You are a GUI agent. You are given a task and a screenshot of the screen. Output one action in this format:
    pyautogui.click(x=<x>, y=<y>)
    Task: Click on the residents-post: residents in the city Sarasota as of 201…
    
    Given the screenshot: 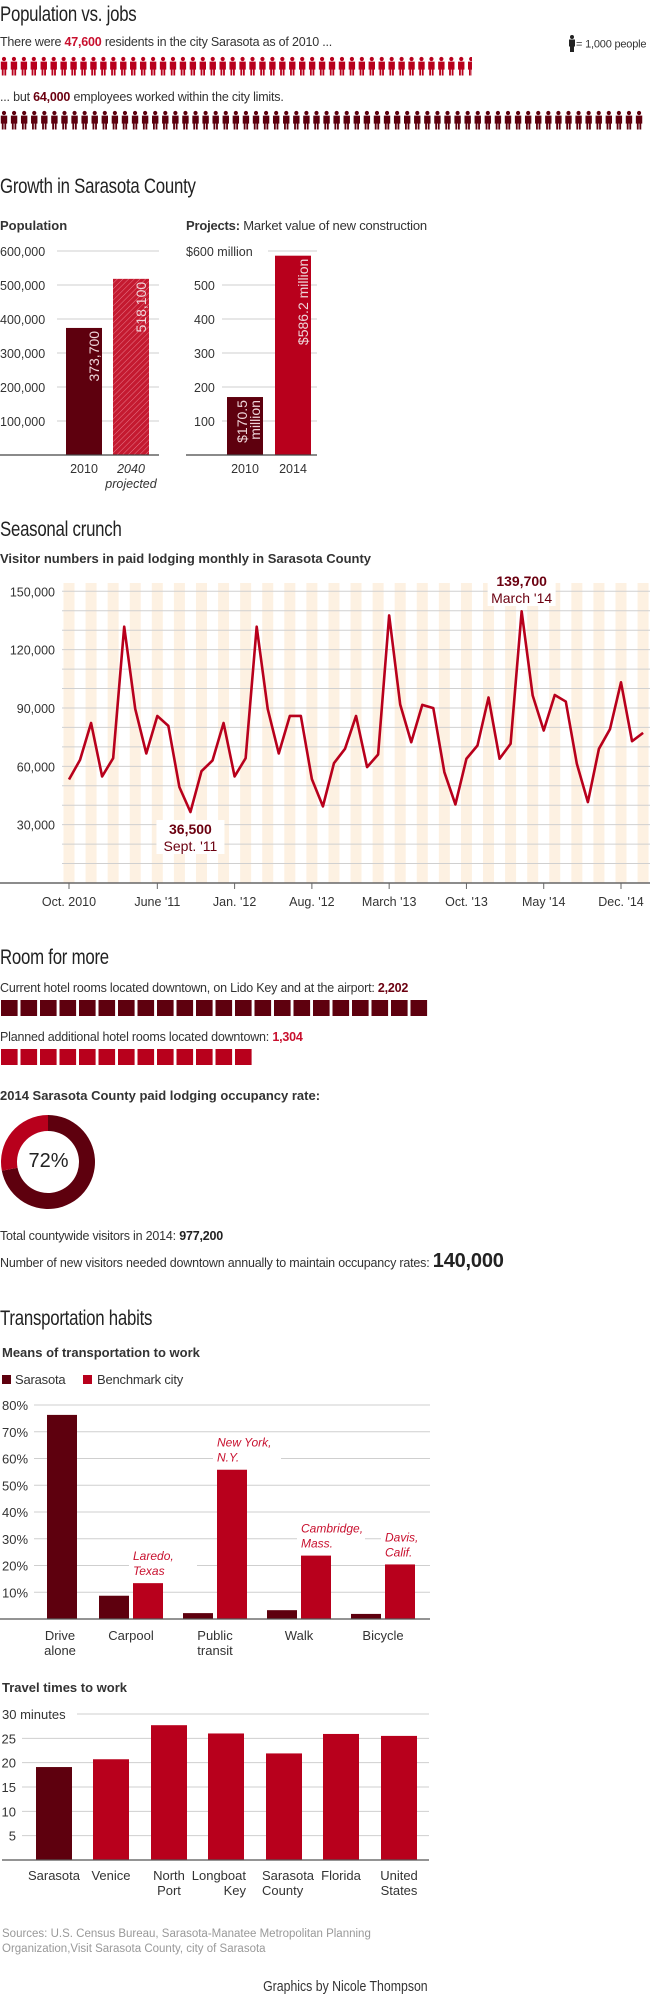 What is the action you would take?
    pyautogui.click(x=217, y=42)
    